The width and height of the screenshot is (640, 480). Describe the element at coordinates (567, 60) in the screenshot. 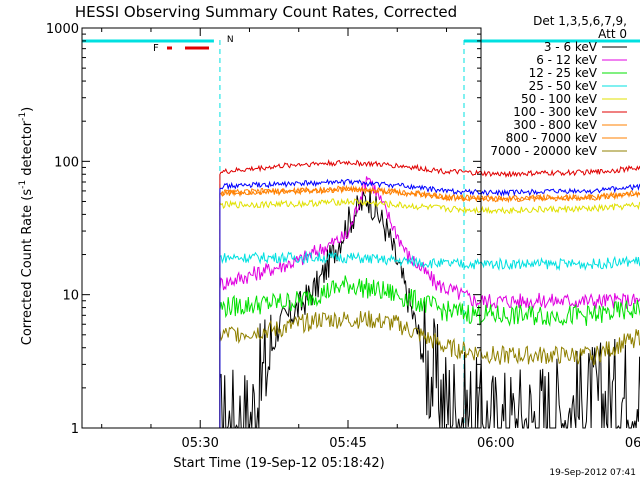

I see `legend-label: 6 - 12 keV` at that location.